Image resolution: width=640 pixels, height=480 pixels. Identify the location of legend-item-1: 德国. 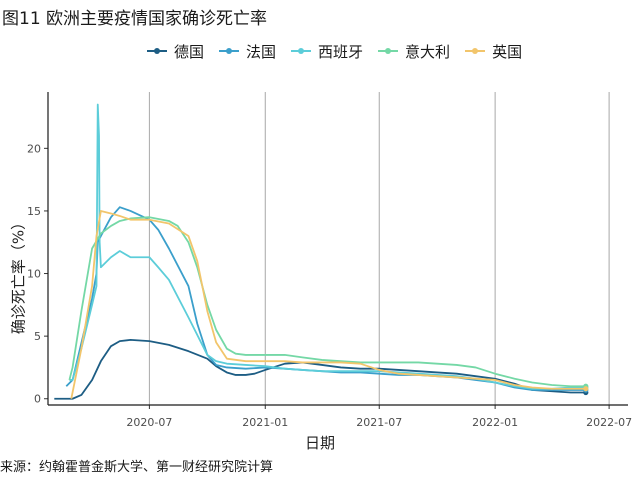
(175, 51).